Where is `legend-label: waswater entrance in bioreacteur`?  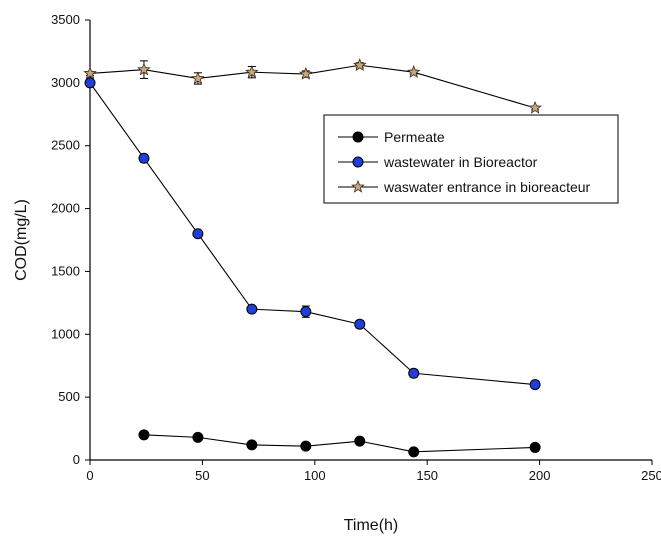
legend-label: waswater entrance in bioreacteur is located at coordinates (487, 187).